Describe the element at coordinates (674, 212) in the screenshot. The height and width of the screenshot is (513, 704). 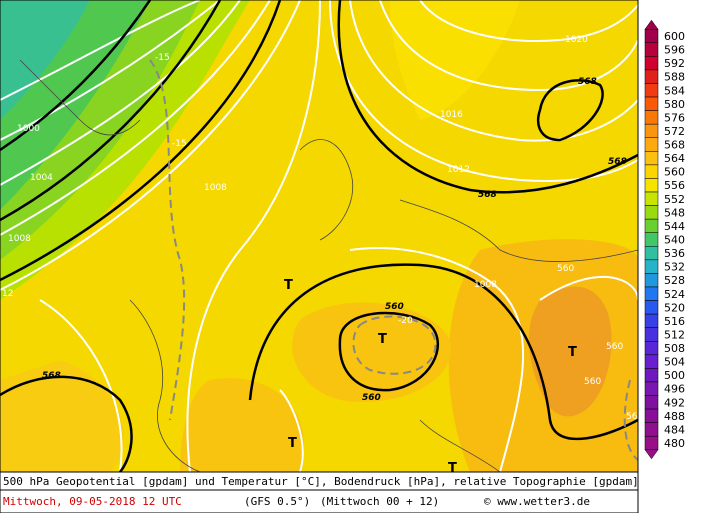
I see `legend-label: 548` at that location.